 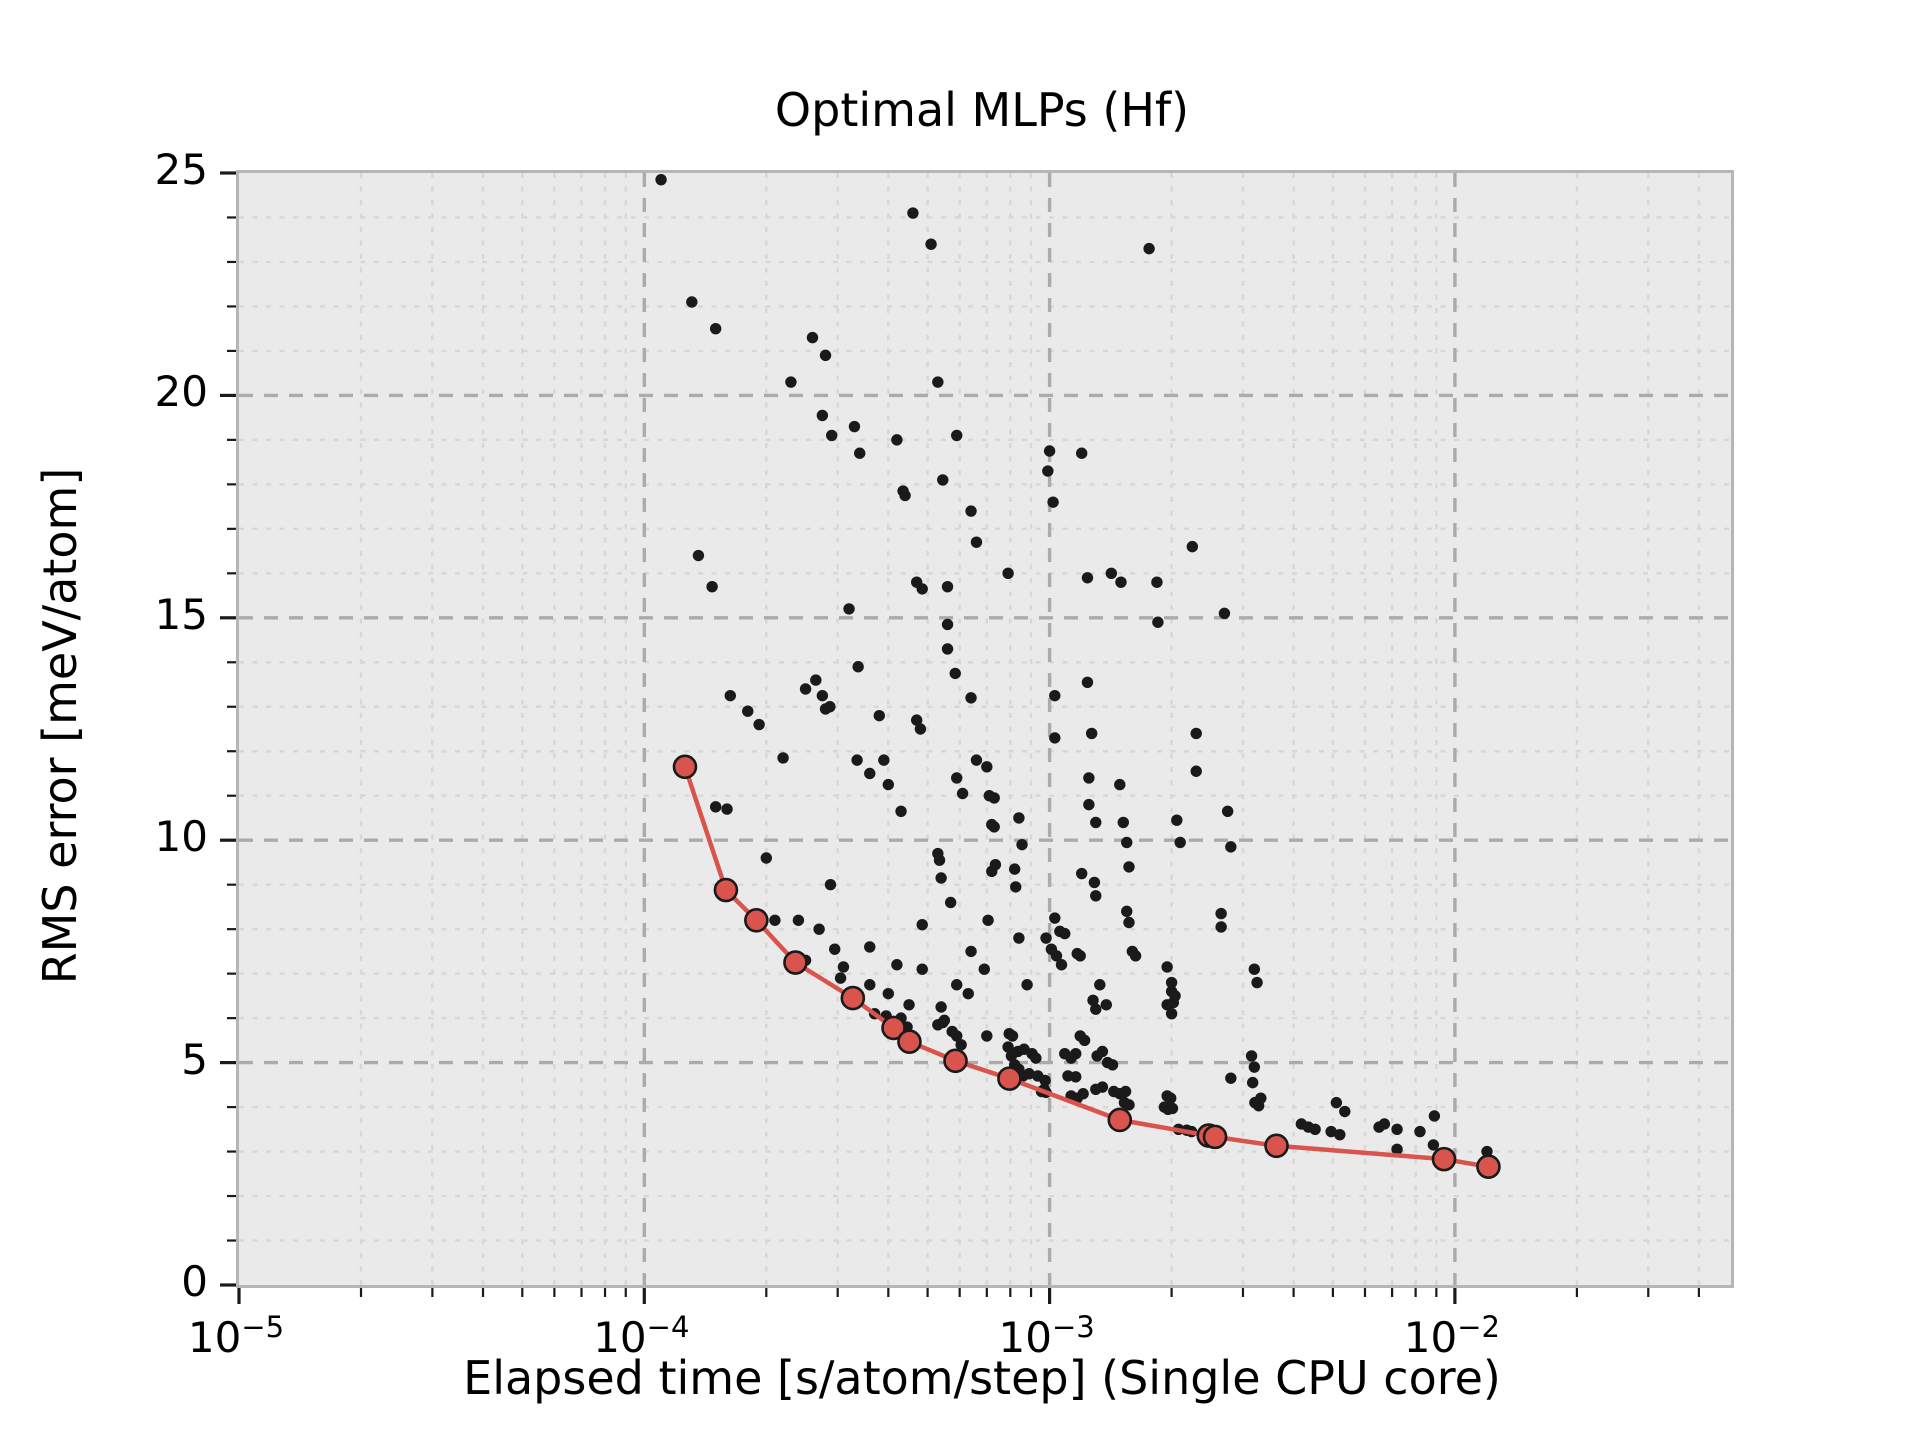 What do you see at coordinates (181, 392) in the screenshot?
I see `y-tick-label: 20` at bounding box center [181, 392].